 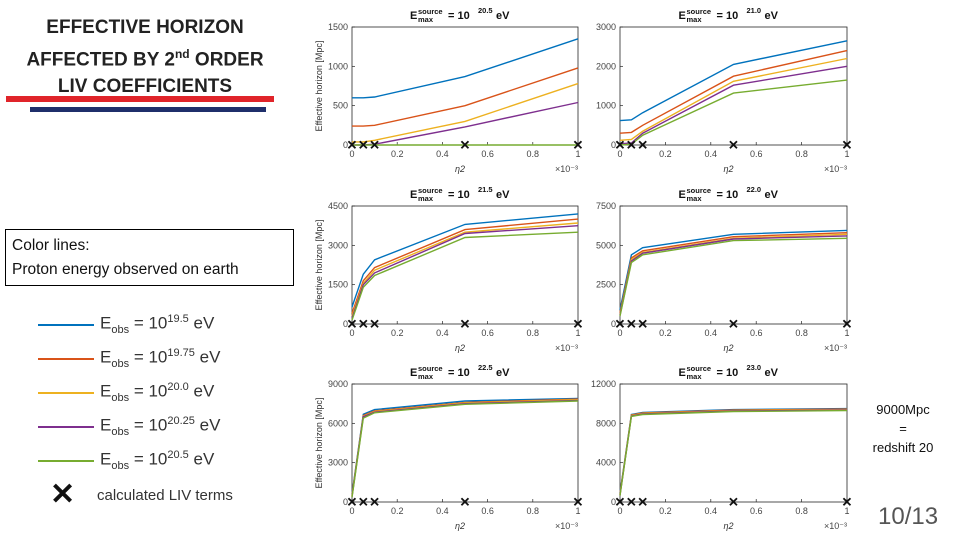 I want to click on y-tick-label: 7500, so click(x=606, y=206).